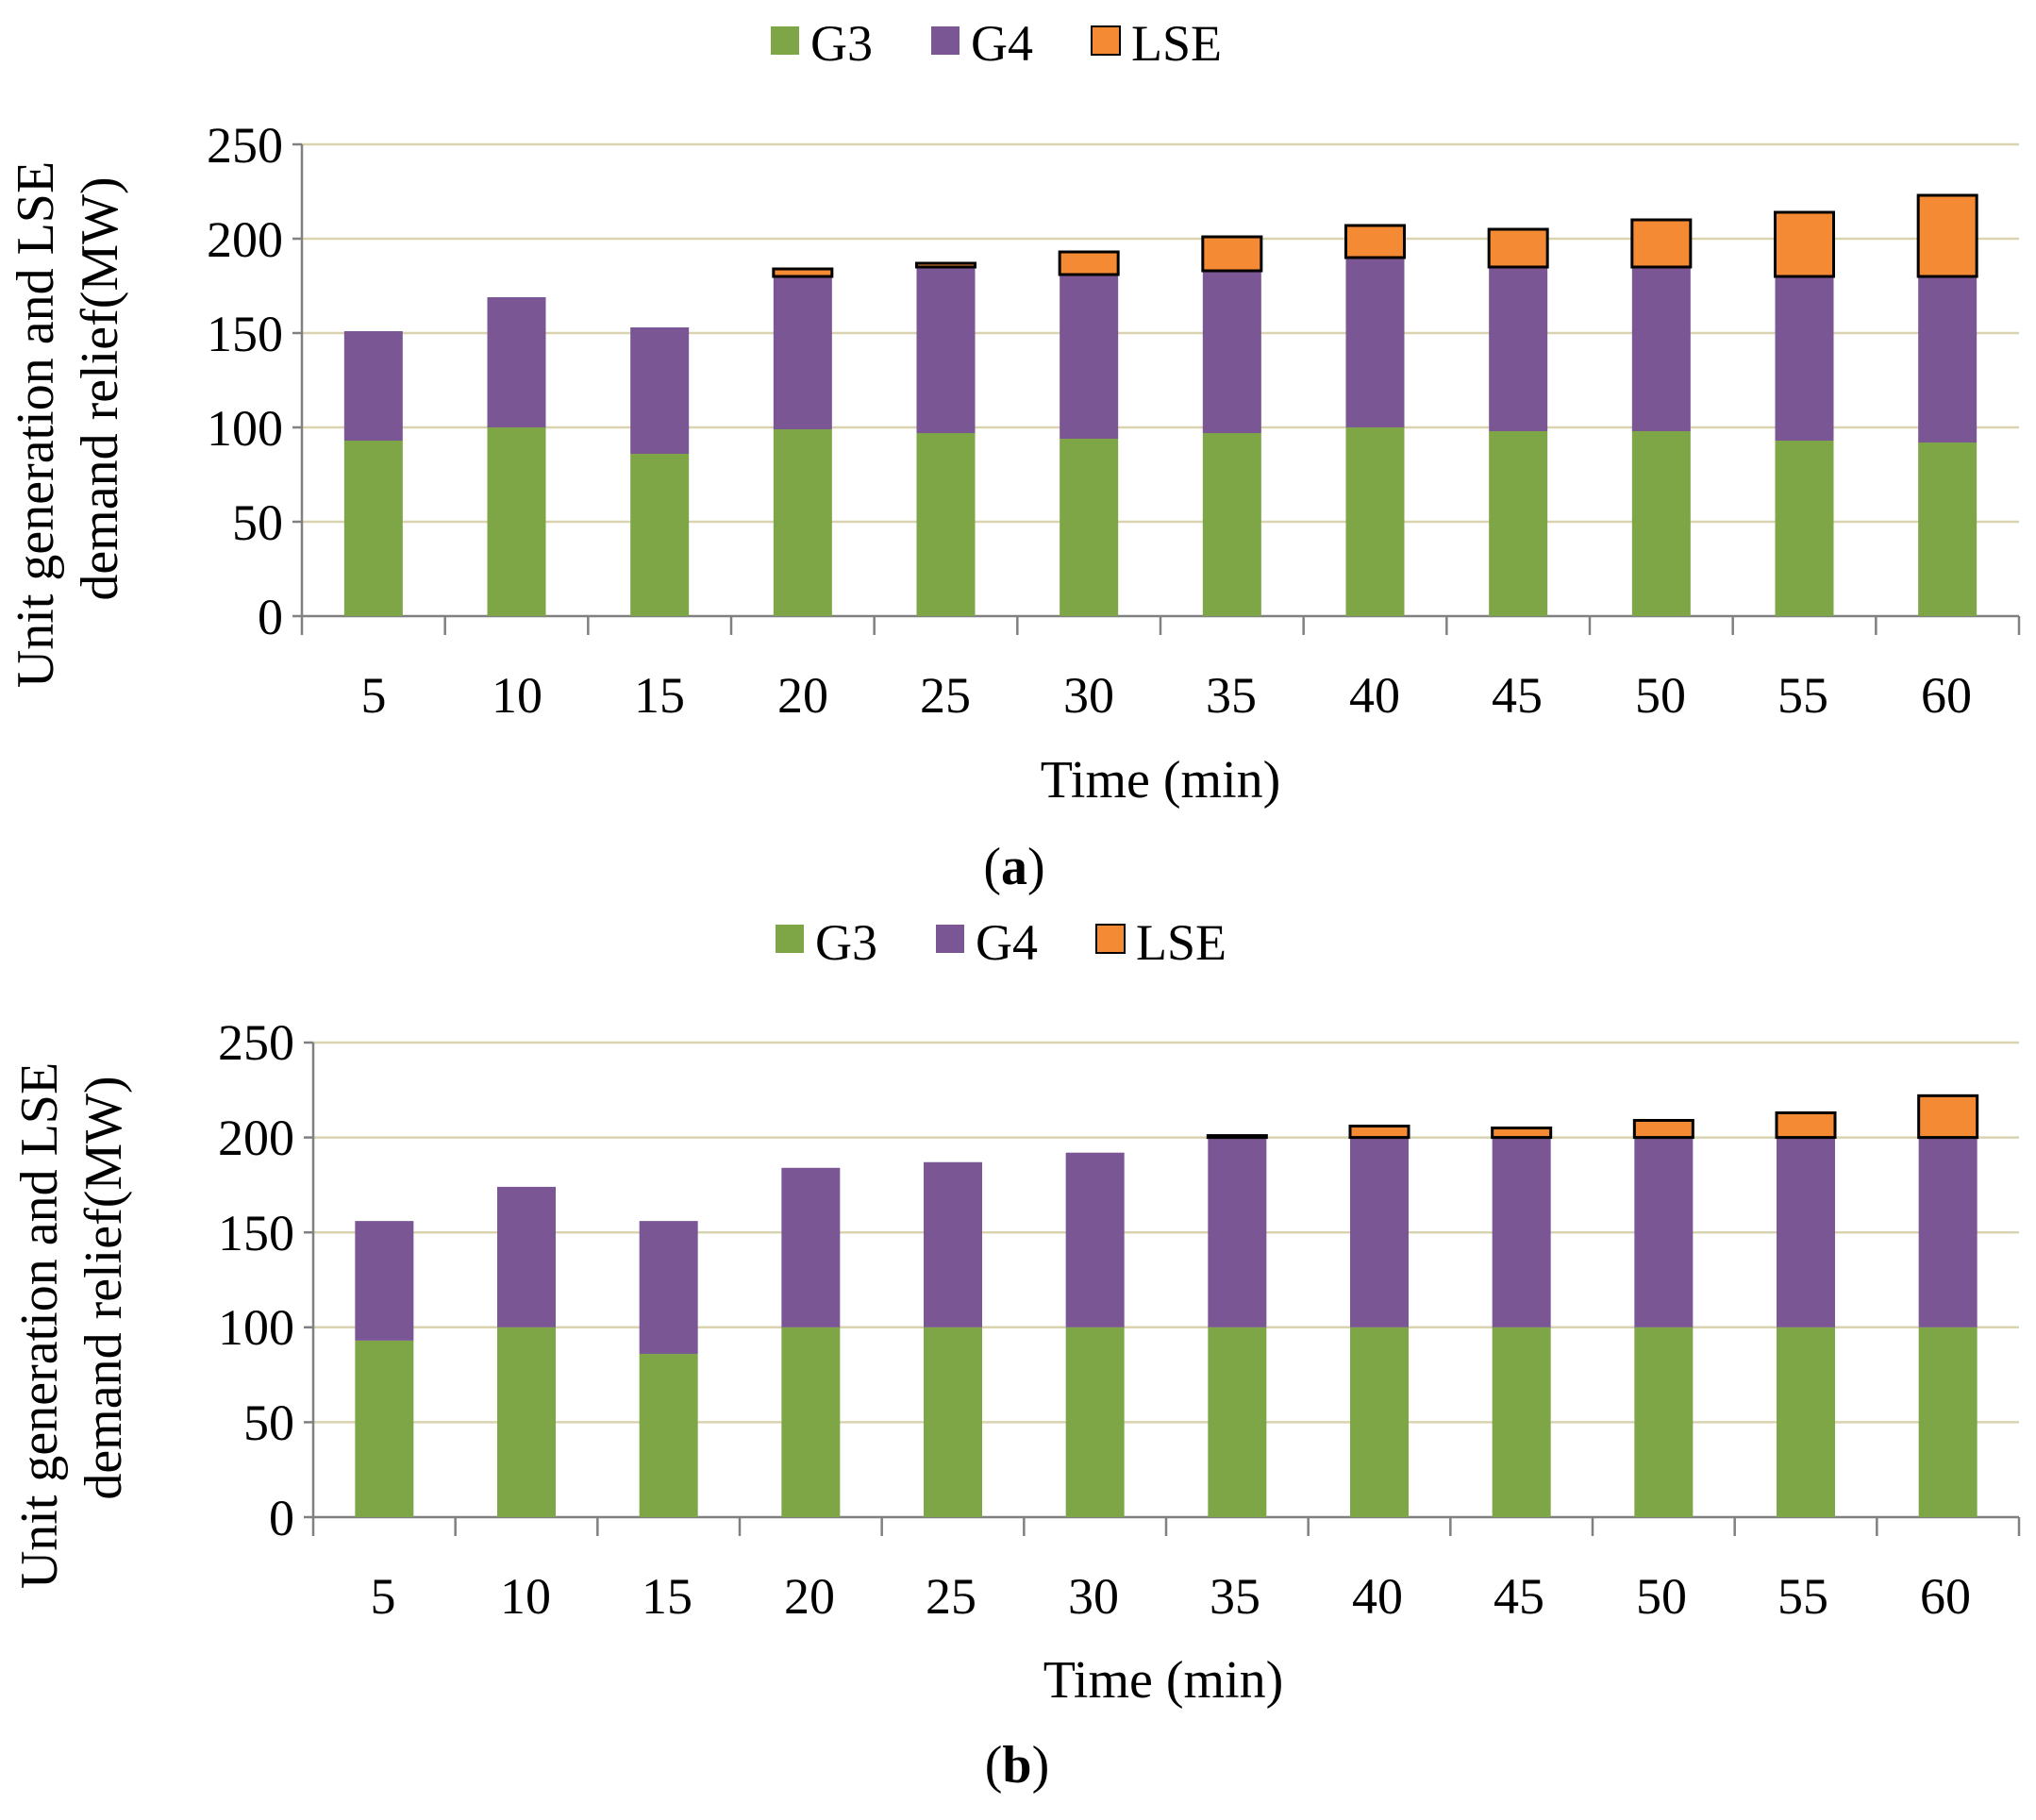 This screenshot has width=2036, height=1820. Describe the element at coordinates (1002, 44) in the screenshot. I see `legend-label-g4: G4` at that location.